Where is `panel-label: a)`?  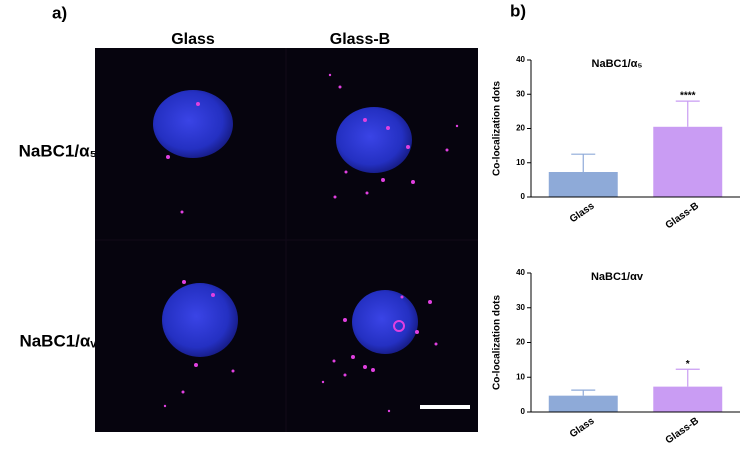
panel-label: a) is located at coordinates (59, 12).